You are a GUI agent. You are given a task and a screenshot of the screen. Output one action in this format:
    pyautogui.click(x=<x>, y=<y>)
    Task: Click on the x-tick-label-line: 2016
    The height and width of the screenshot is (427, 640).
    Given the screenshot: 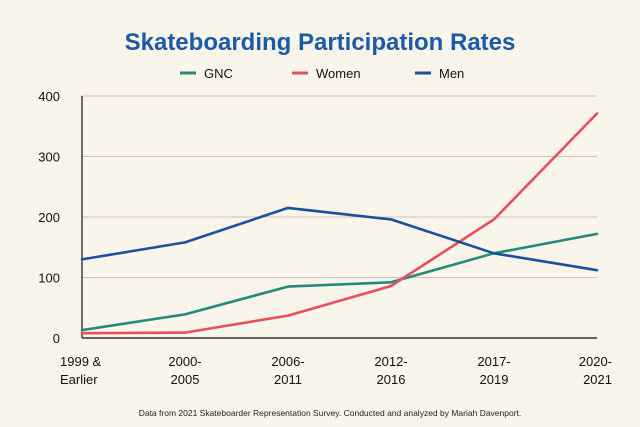 What is the action you would take?
    pyautogui.click(x=391, y=379)
    